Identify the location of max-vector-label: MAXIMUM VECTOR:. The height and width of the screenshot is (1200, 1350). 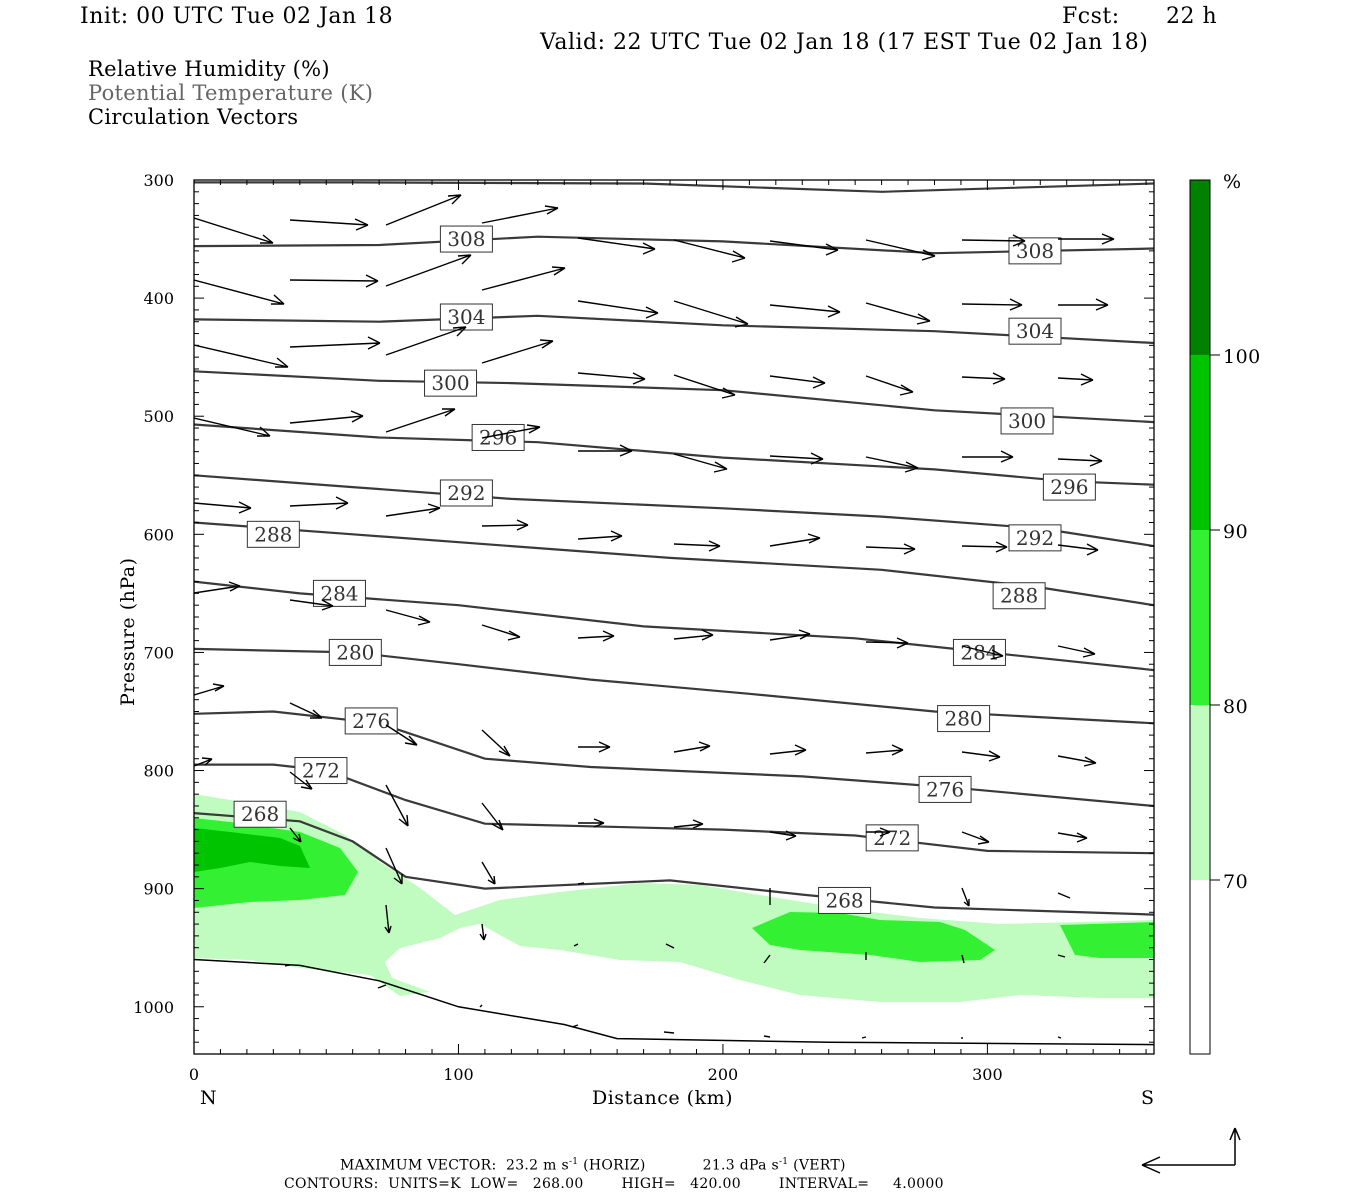
(418, 1165).